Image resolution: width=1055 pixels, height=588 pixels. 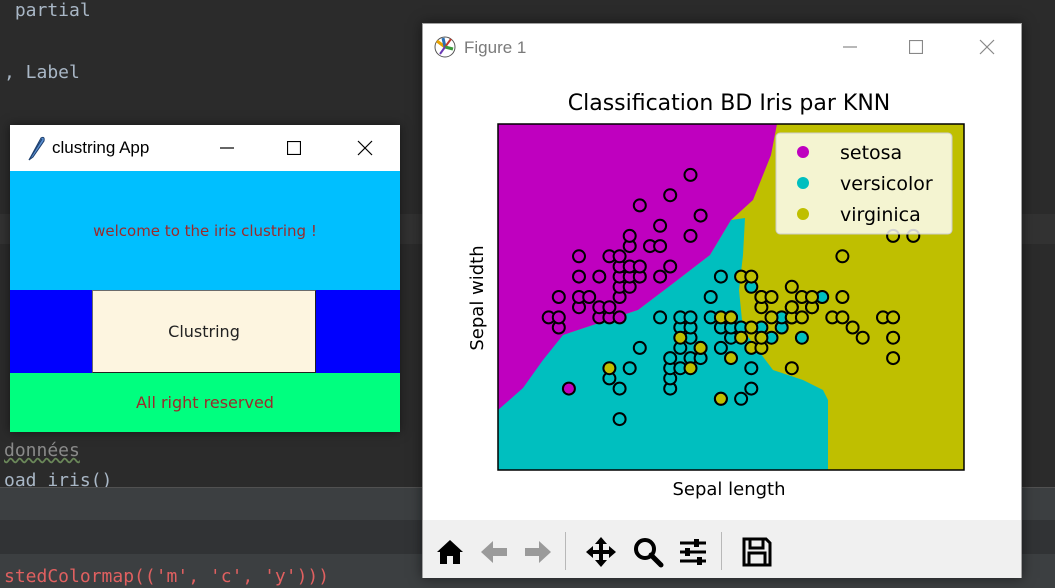 What do you see at coordinates (204, 331) in the screenshot?
I see `clustring-button: Clustring` at bounding box center [204, 331].